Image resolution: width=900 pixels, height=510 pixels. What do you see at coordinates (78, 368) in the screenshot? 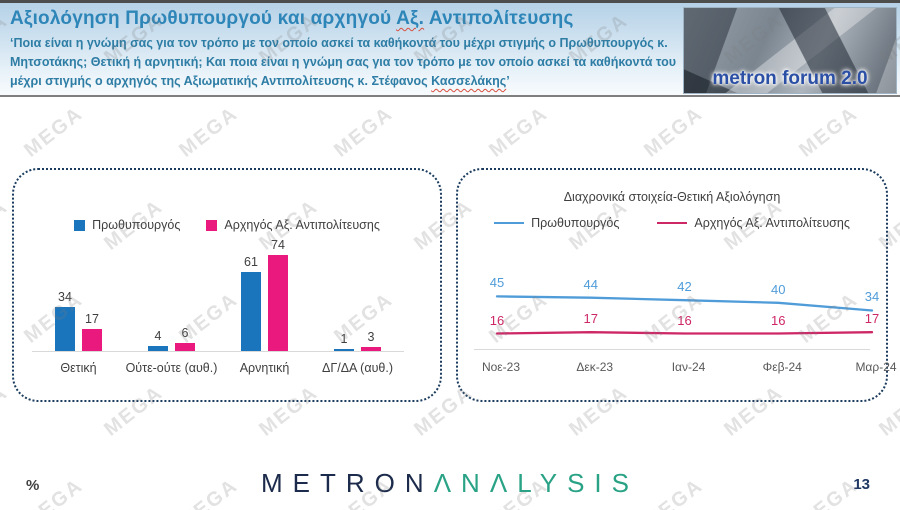
I see `bar-category-label: Θετική` at bounding box center [78, 368].